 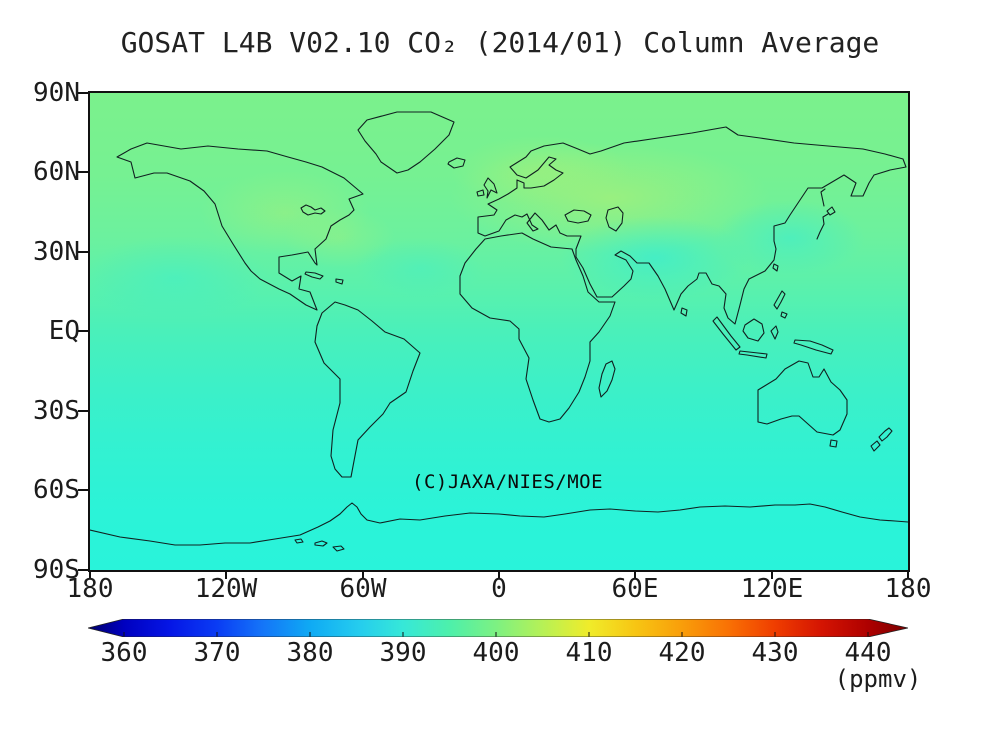 What do you see at coordinates (226, 589) in the screenshot?
I see `lon-tick-label-120w: 120W` at bounding box center [226, 589].